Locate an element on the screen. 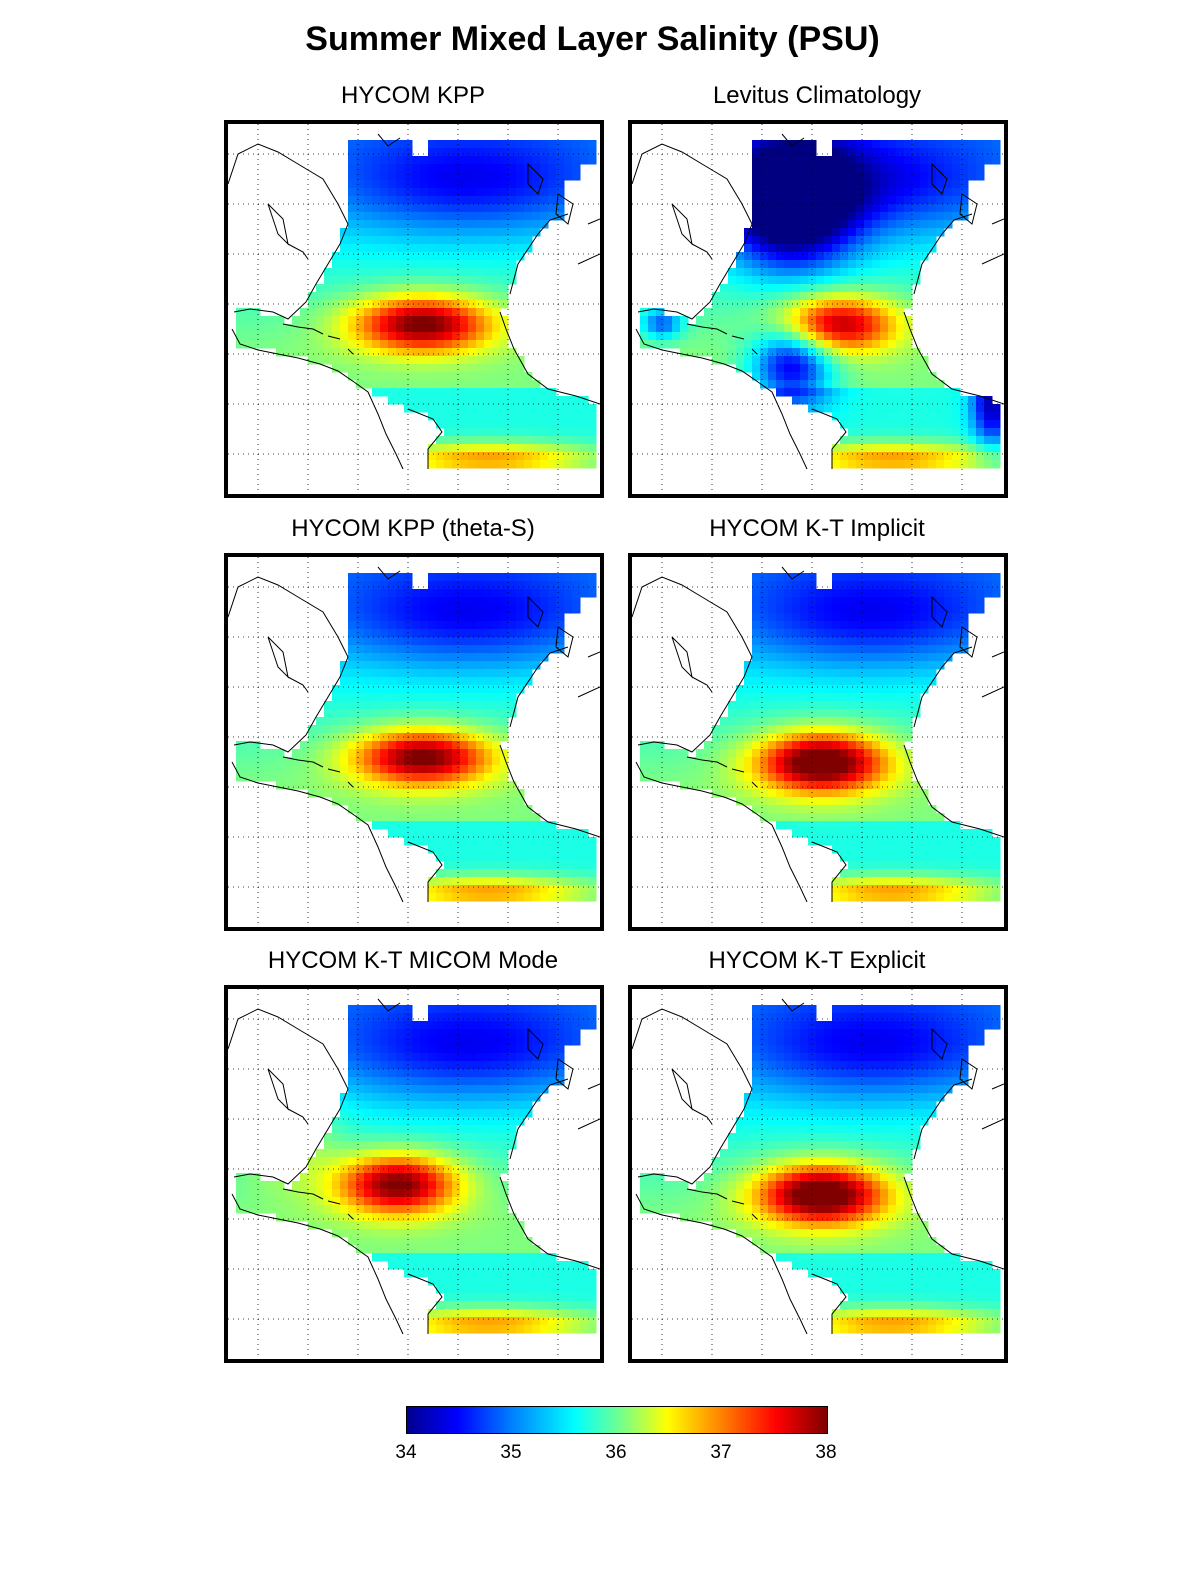 This screenshot has height=1575, width=1200. colorbar-tick-label: 37 is located at coordinates (721, 1452).